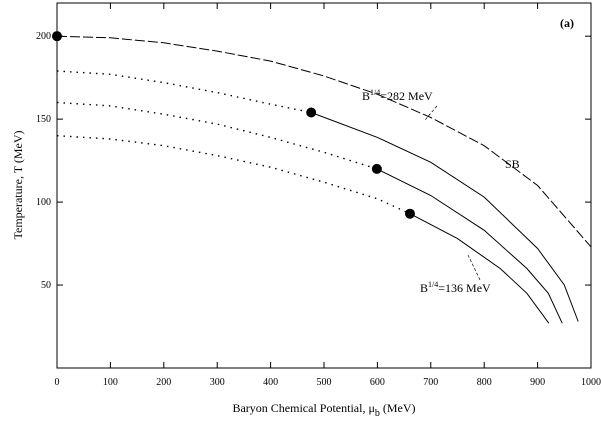  I want to click on y-tick-label: 150, so click(43, 119).